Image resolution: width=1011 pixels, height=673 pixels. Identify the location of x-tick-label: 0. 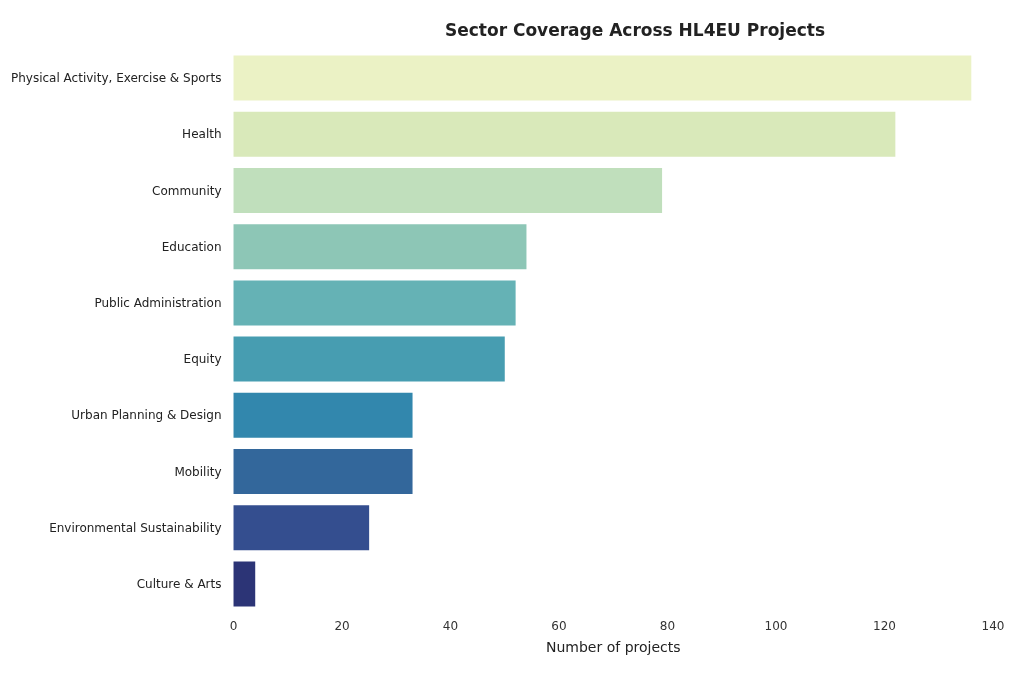
(233, 626).